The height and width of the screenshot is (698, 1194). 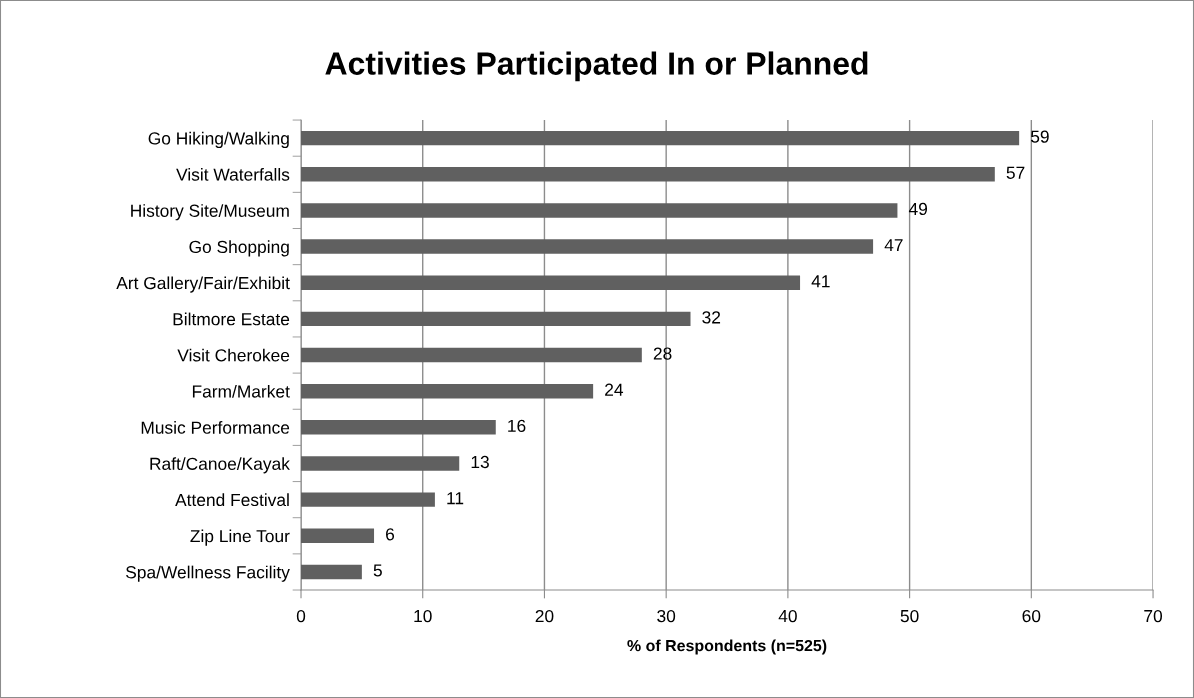 I want to click on x-tick-label: 70, so click(x=1153, y=616).